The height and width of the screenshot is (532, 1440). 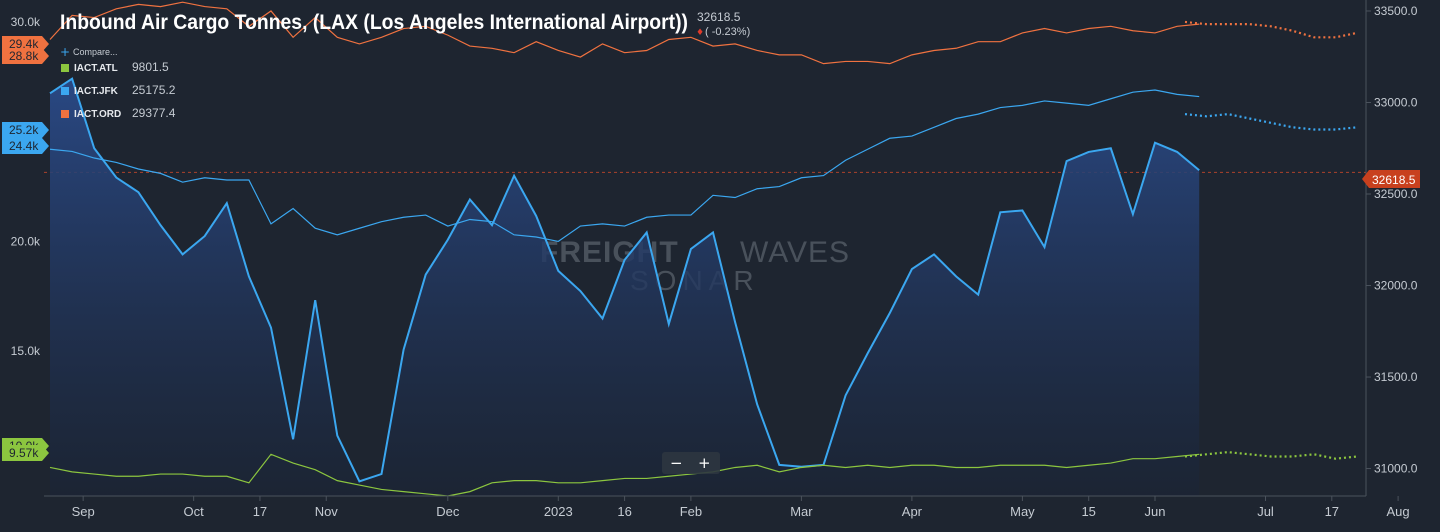 I want to click on x-tick-label: Mar, so click(x=801, y=511).